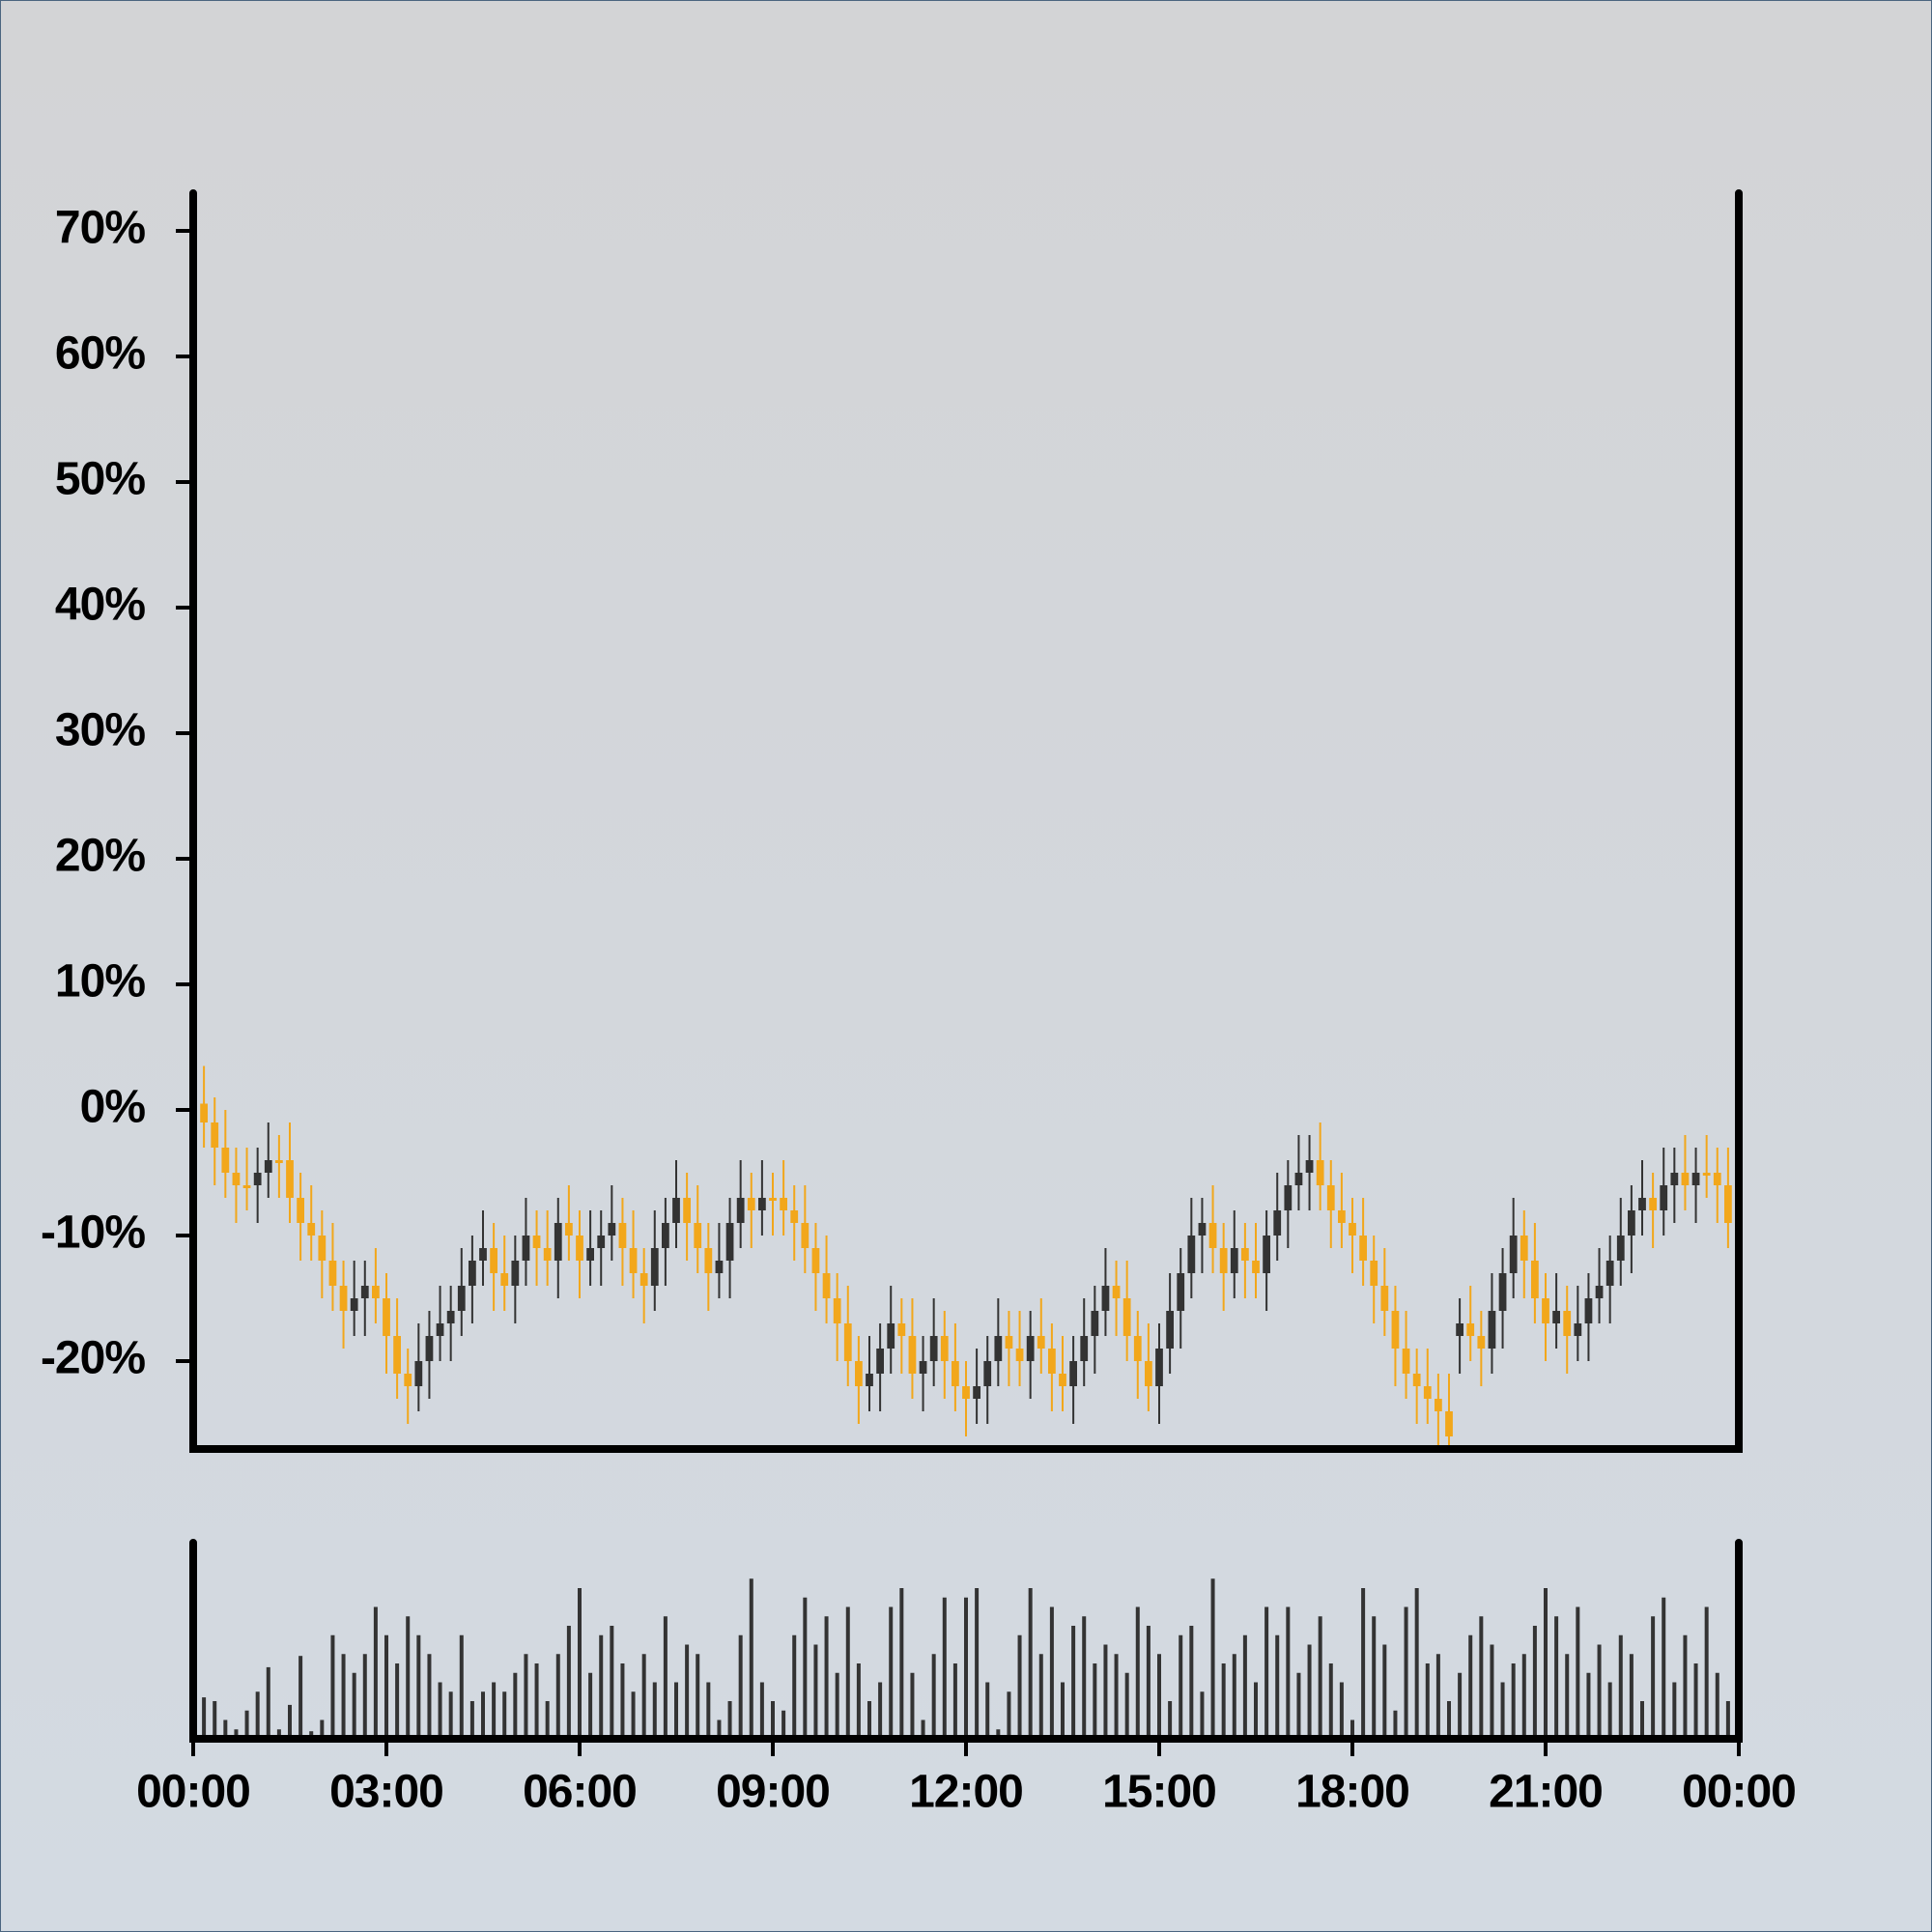 This screenshot has width=1932, height=1932. Describe the element at coordinates (966, 1792) in the screenshot. I see `x-tick-label: 12:00` at that location.